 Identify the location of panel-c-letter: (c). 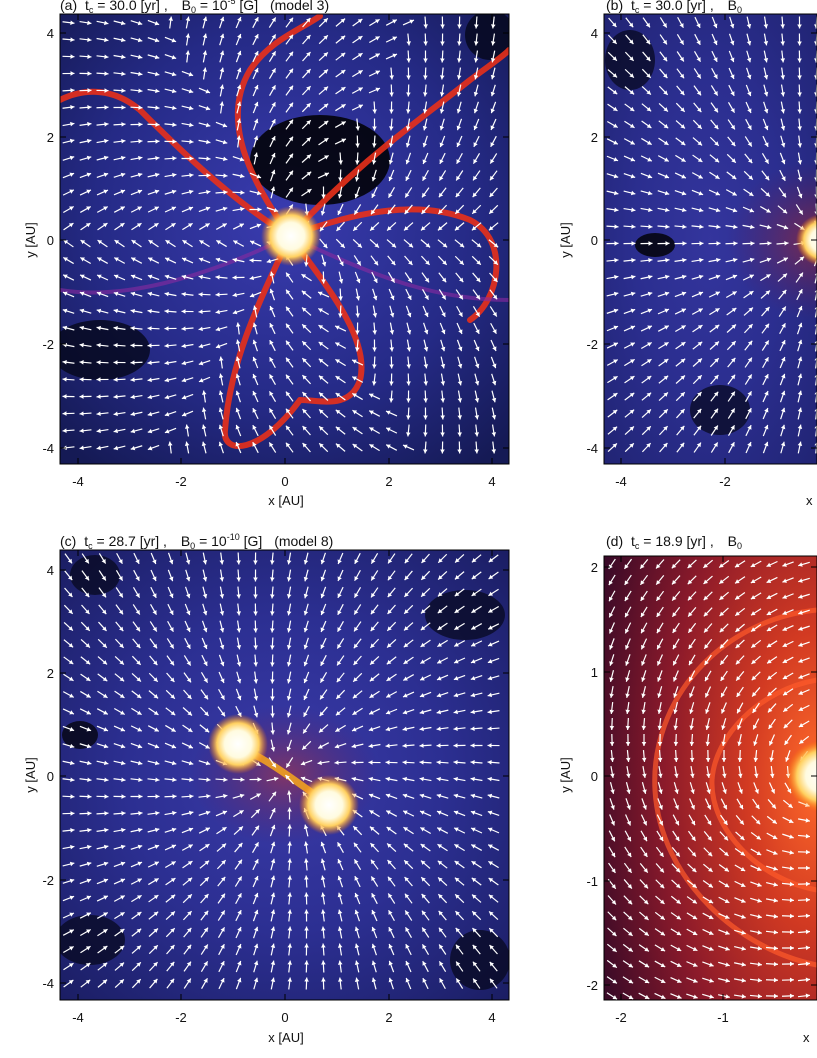
(68, 541).